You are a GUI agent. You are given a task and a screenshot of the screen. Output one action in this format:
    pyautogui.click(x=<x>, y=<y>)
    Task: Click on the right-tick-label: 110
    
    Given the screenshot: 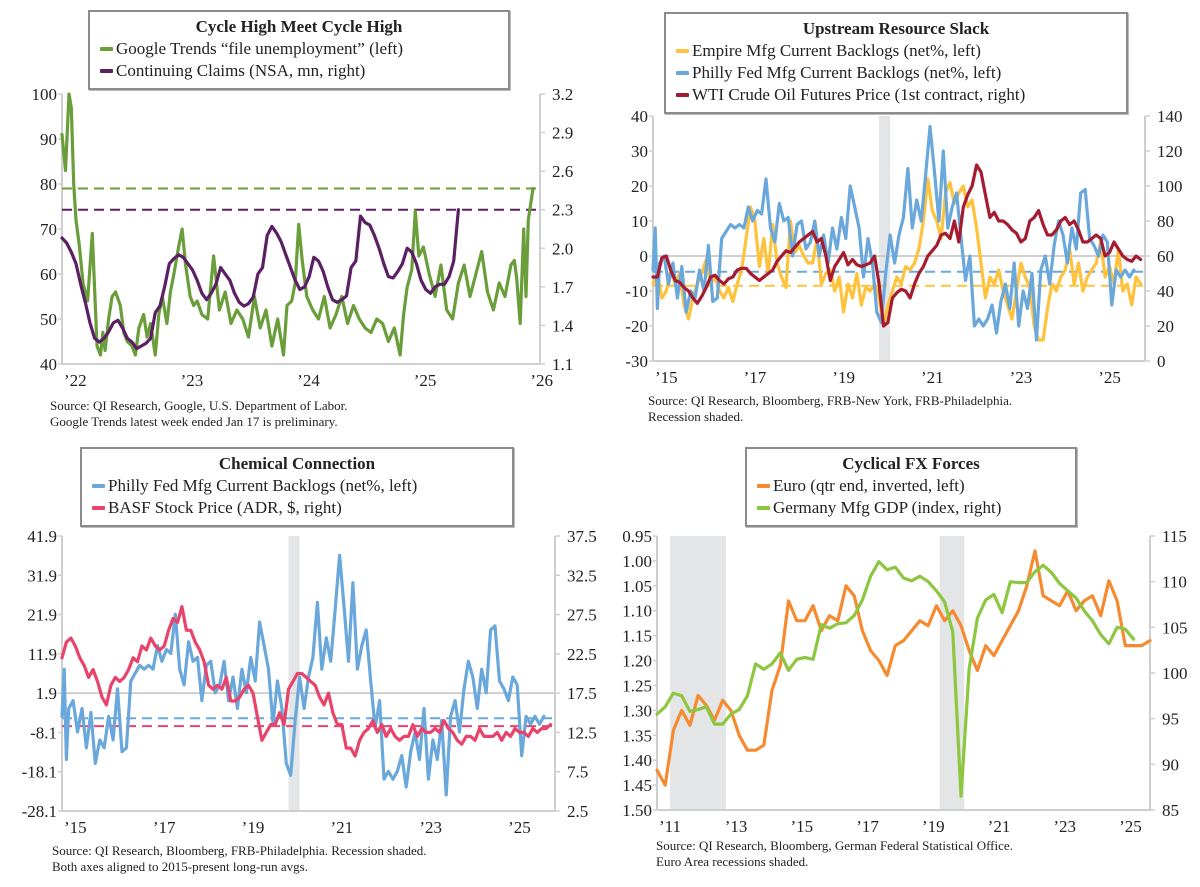 What is the action you would take?
    pyautogui.click(x=1174, y=582)
    